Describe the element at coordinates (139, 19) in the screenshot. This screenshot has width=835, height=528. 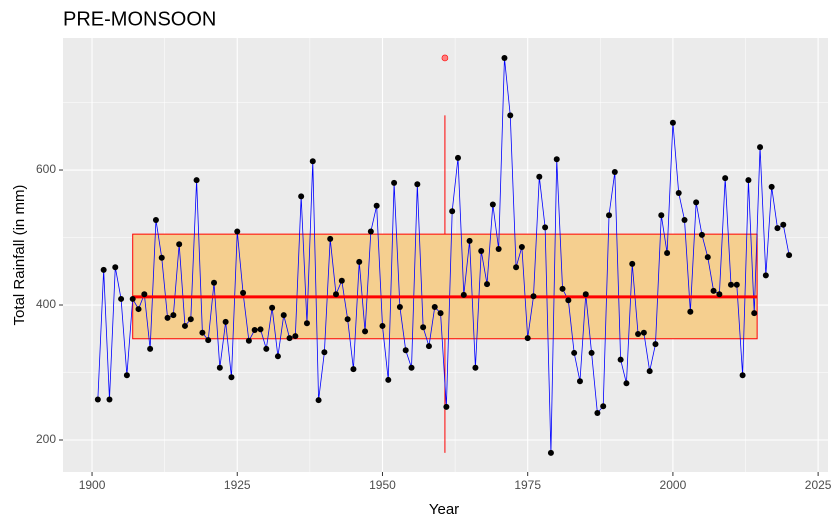
I see `chart-title: PRE-MONSOON` at that location.